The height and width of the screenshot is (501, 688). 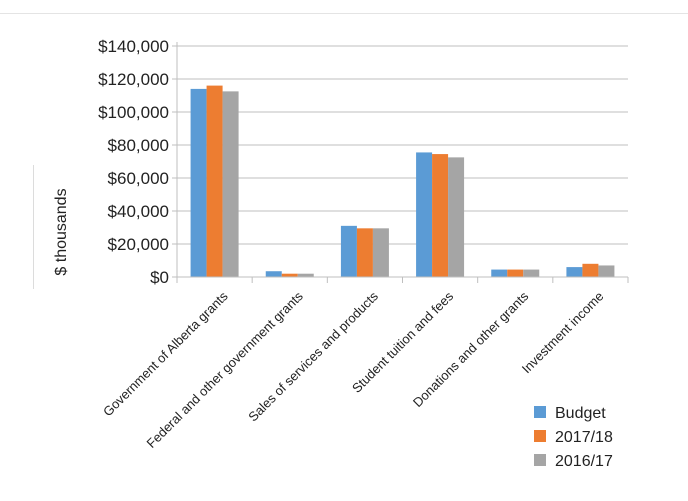 What do you see at coordinates (138, 211) in the screenshot?
I see `y-tick-label: $40,000` at bounding box center [138, 211].